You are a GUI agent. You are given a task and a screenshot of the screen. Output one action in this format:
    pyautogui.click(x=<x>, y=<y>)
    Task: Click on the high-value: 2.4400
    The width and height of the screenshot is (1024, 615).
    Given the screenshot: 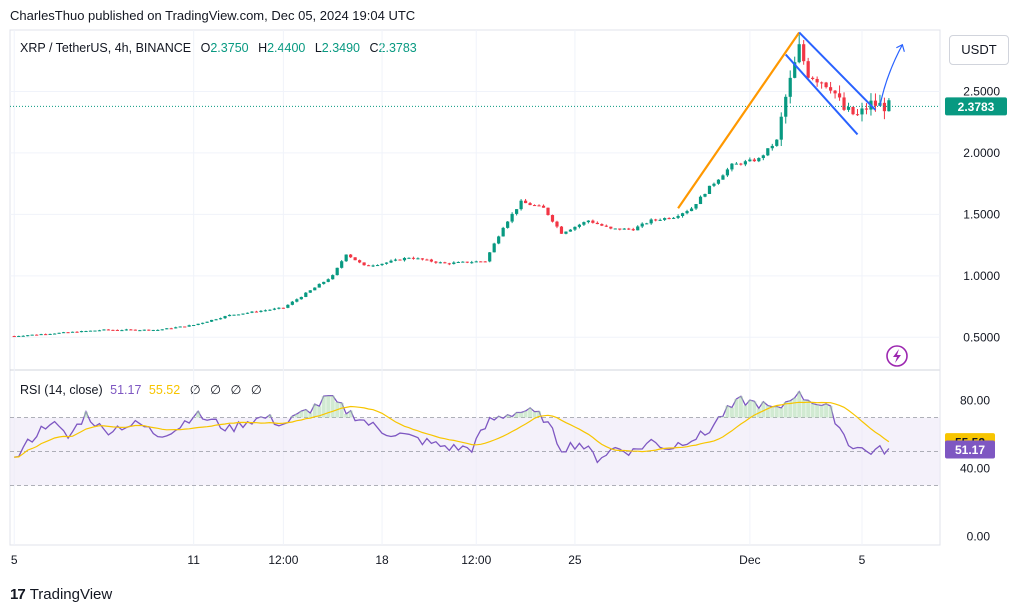 What is the action you would take?
    pyautogui.click(x=286, y=48)
    